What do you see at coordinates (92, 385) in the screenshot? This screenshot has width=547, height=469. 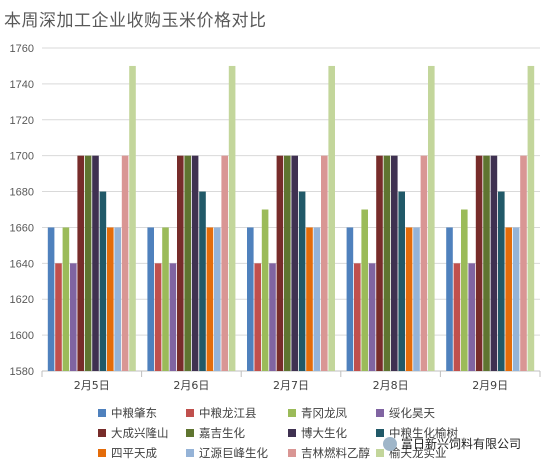 I see `x-tick-label: 2月5日` at bounding box center [92, 385].